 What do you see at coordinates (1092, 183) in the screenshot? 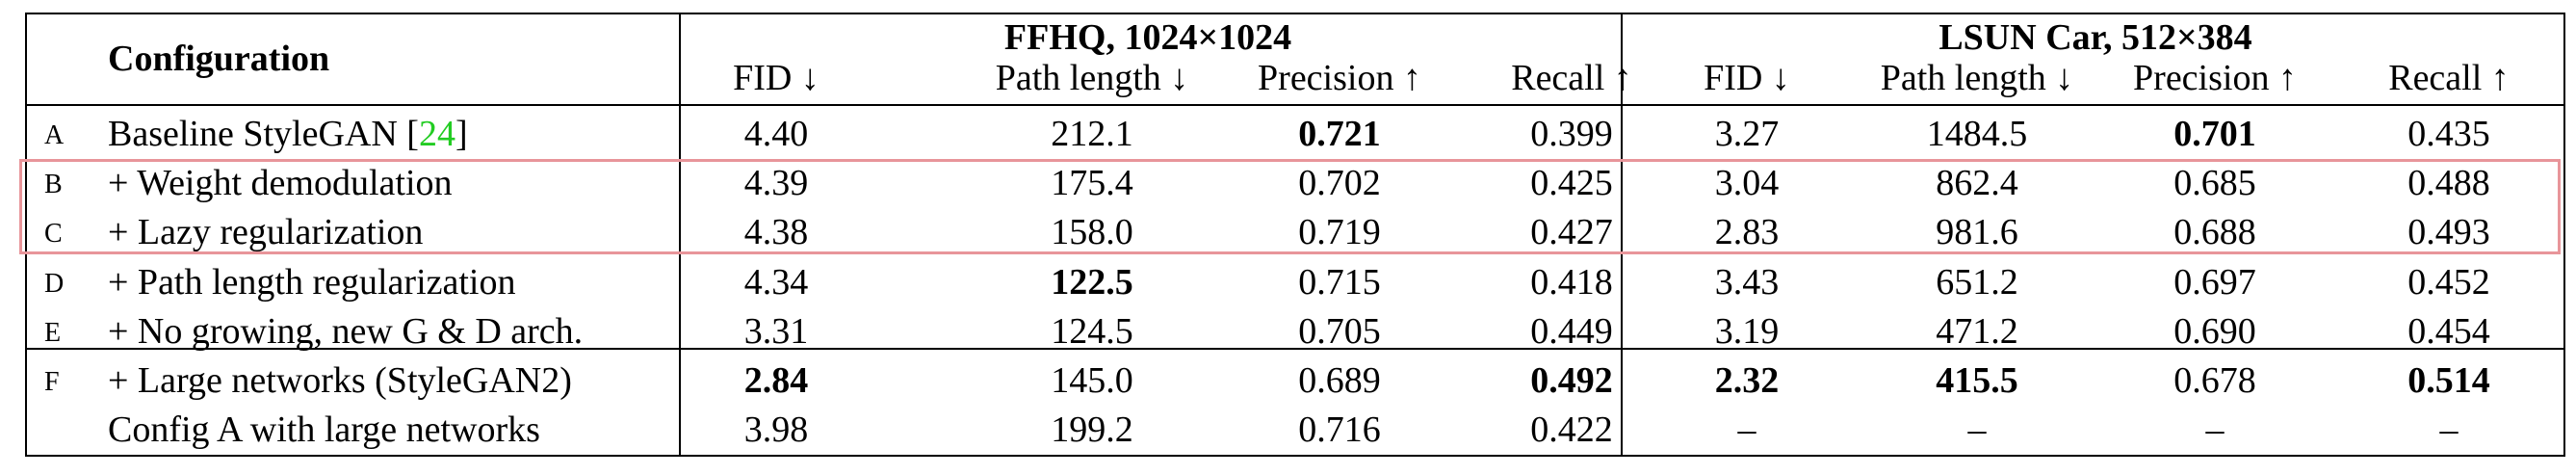
I see `table-cell: 175.4` at bounding box center [1092, 183].